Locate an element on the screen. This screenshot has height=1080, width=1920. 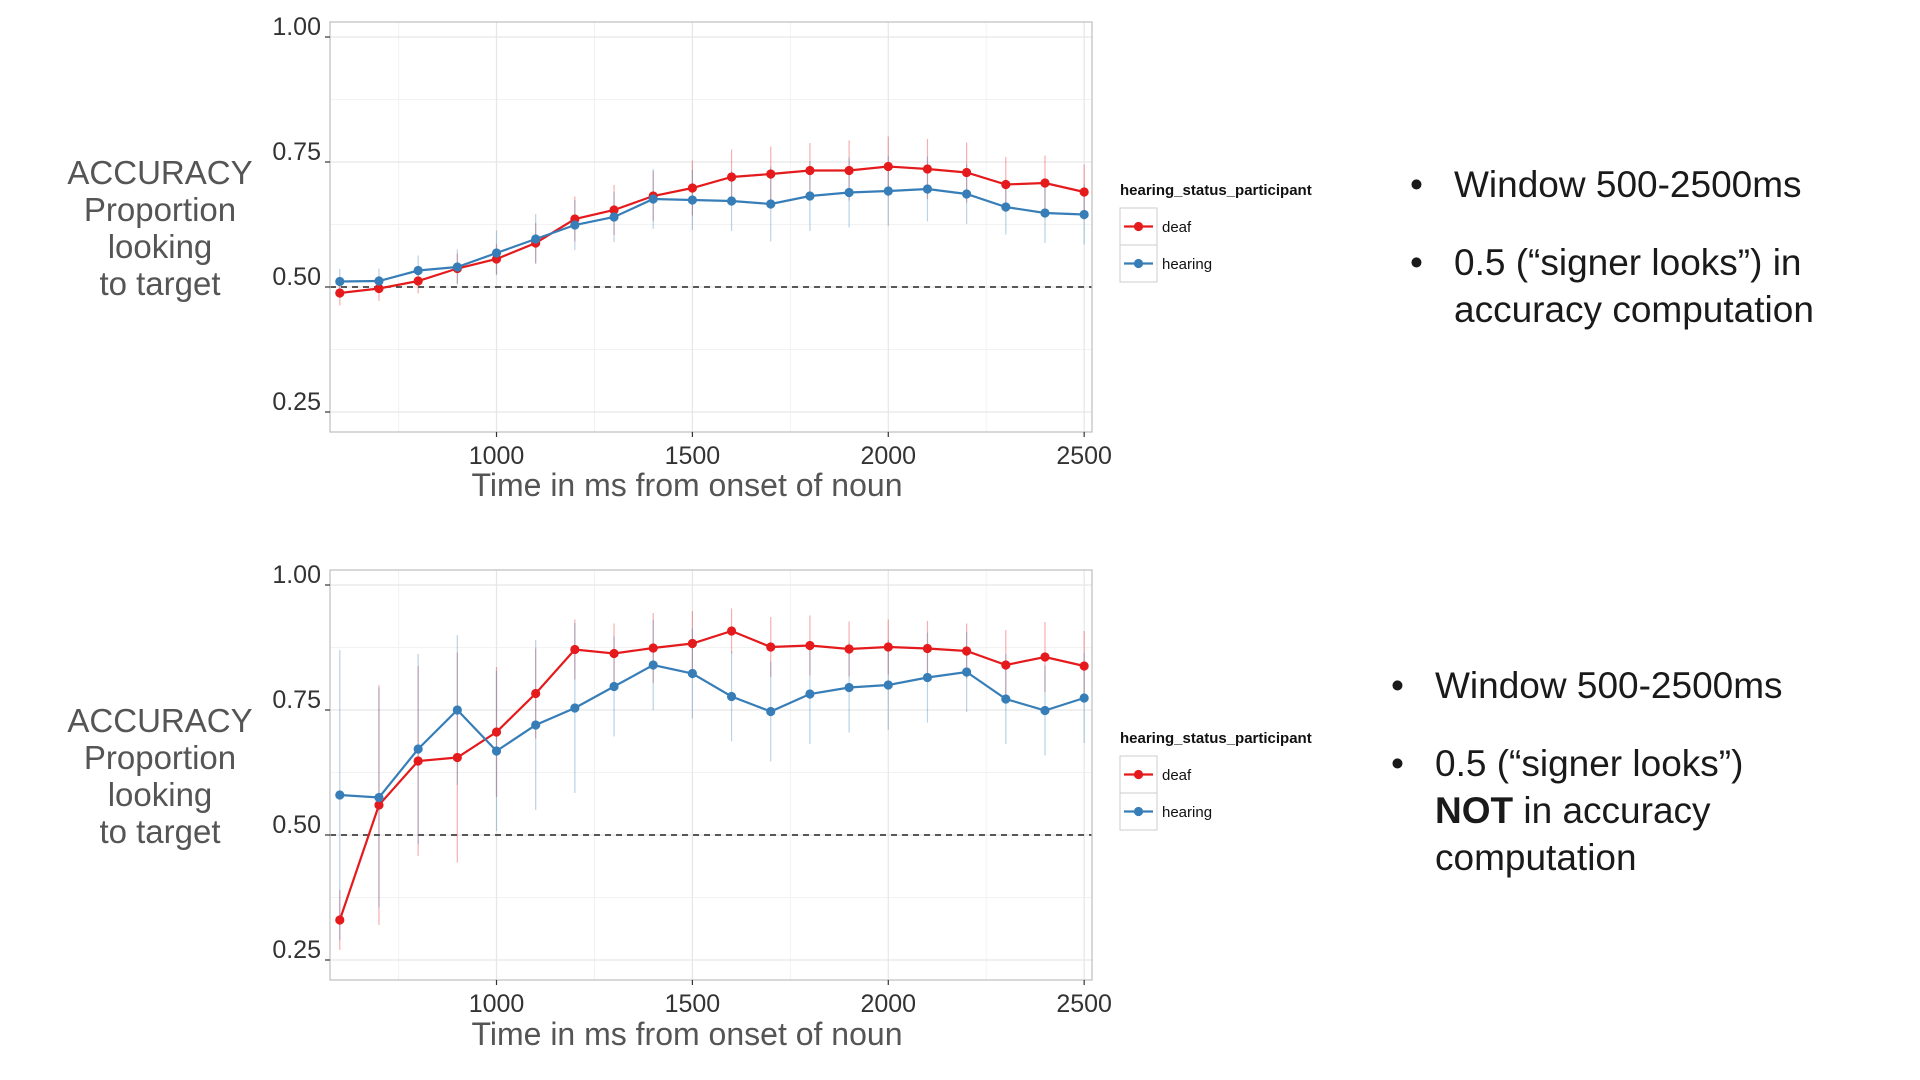
y-axis-label-line: ACCURACY is located at coordinates (159, 172).